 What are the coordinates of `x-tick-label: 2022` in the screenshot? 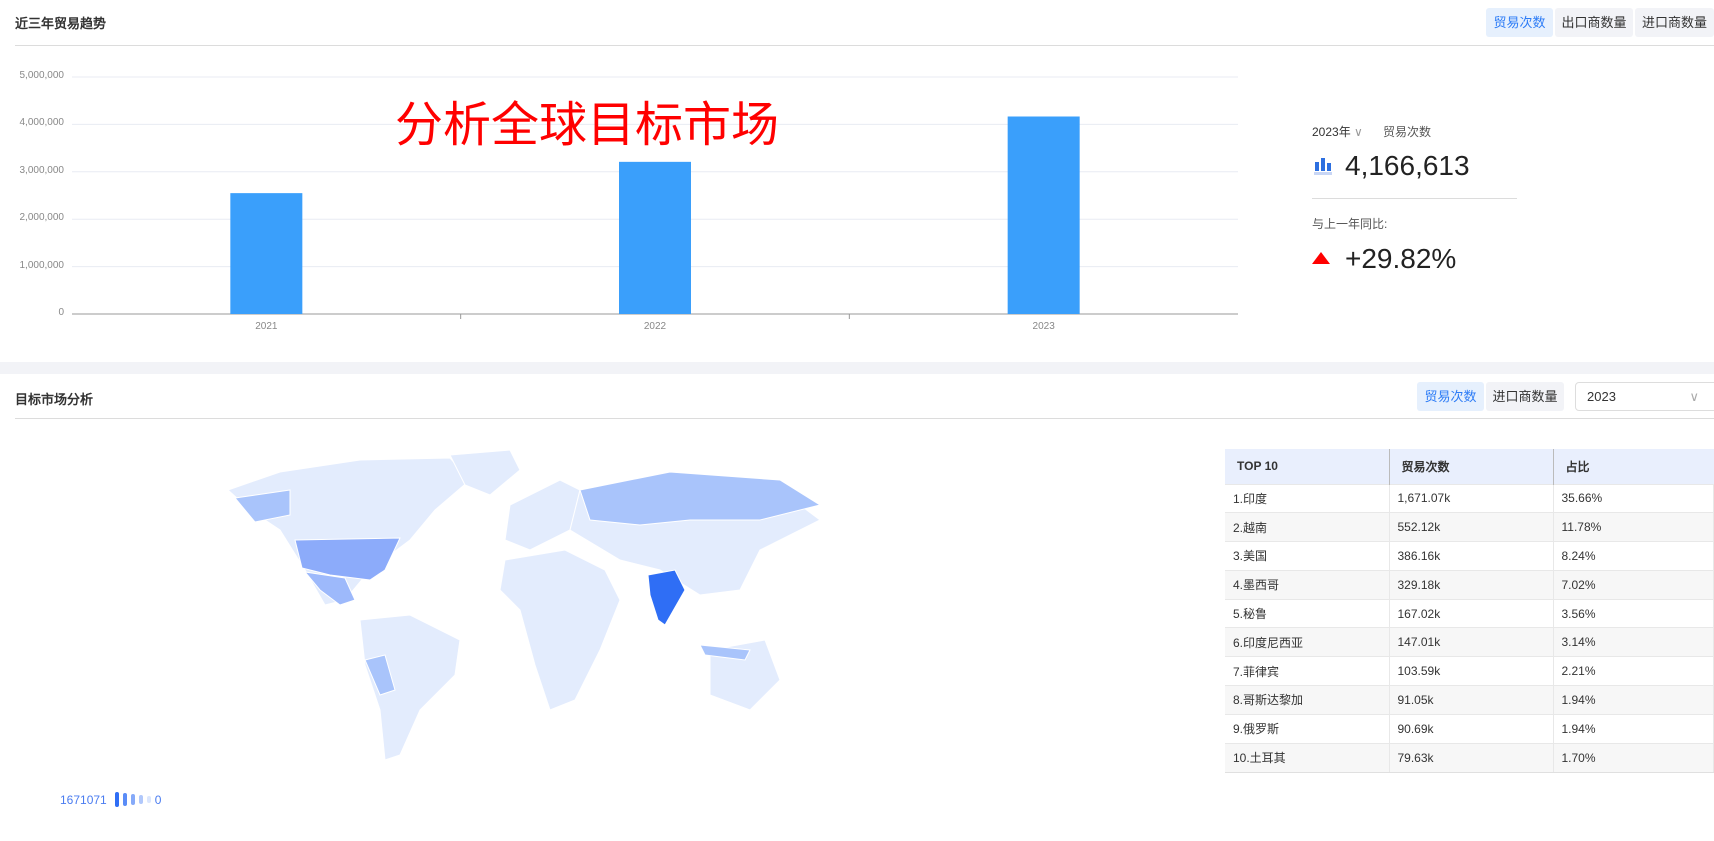 It's located at (655, 326).